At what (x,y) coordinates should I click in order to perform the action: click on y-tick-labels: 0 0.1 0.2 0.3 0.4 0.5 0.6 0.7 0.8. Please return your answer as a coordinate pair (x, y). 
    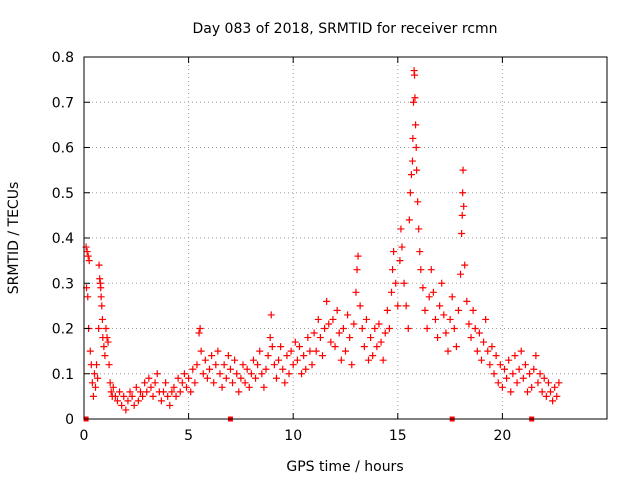
    Looking at the image, I should click on (63, 239).